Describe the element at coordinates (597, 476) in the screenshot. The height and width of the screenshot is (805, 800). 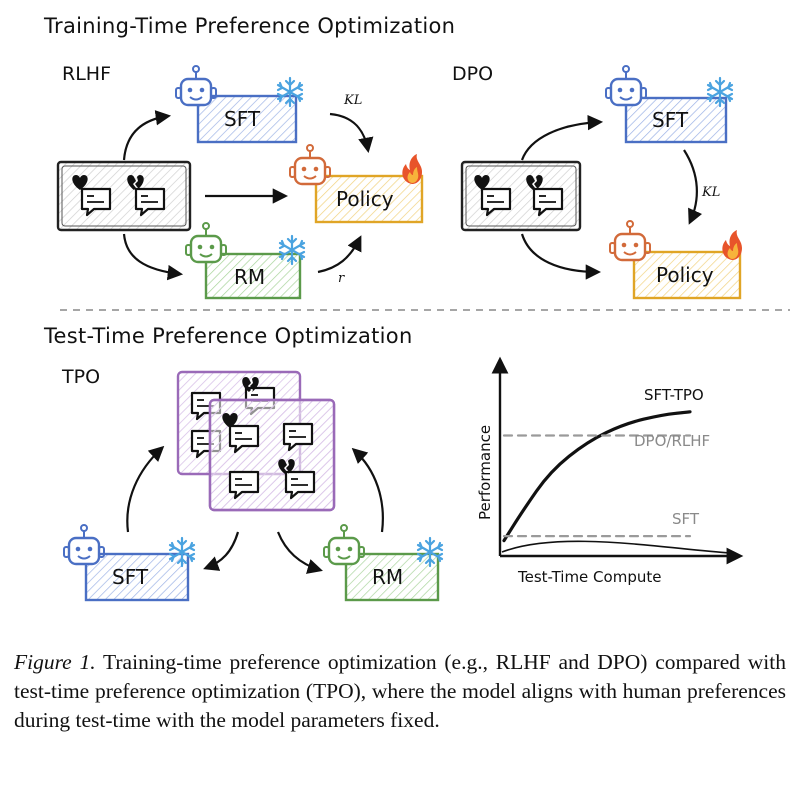
I see `series-line-sft-tpo` at that location.